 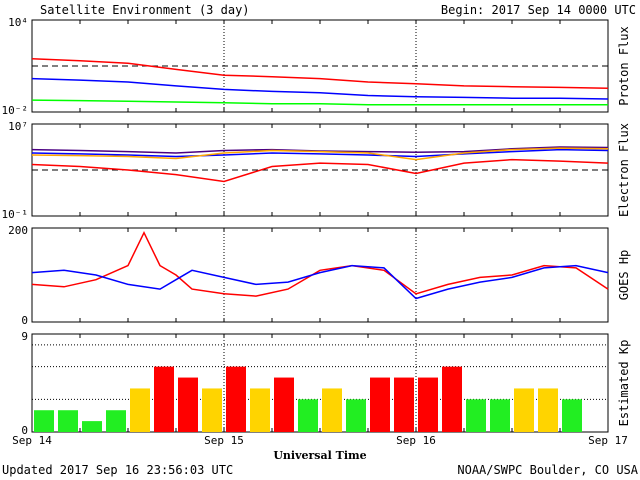 What do you see at coordinates (24, 336) in the screenshot?
I see `estimated-kp-y-tick-top: 9` at bounding box center [24, 336].